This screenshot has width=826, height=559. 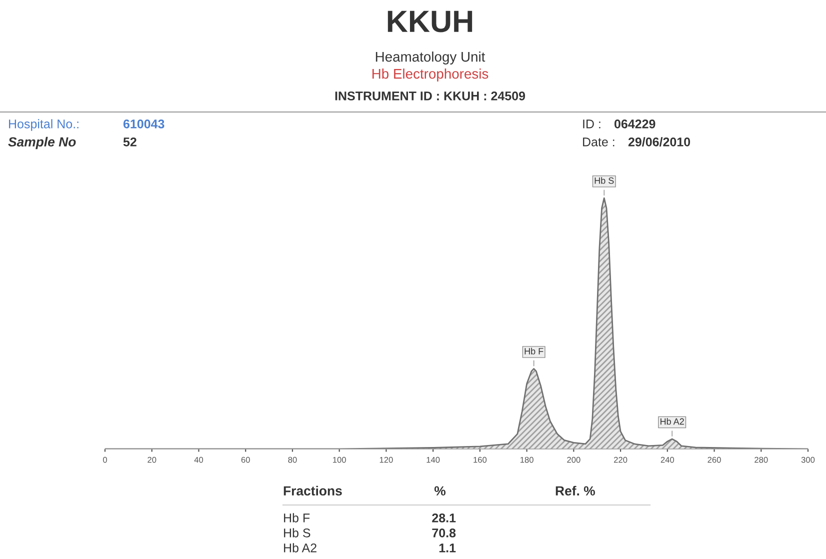 I want to click on x-tick-label: 280, so click(x=761, y=459).